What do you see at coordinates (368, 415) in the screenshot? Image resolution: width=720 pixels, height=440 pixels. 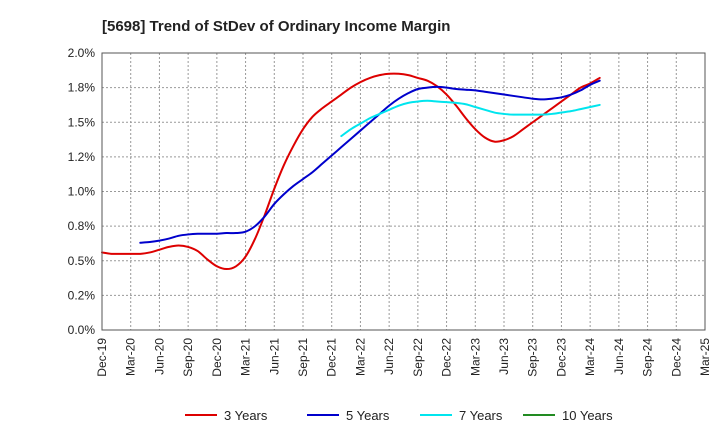 I see `legend-label-2: 5 Years` at bounding box center [368, 415].